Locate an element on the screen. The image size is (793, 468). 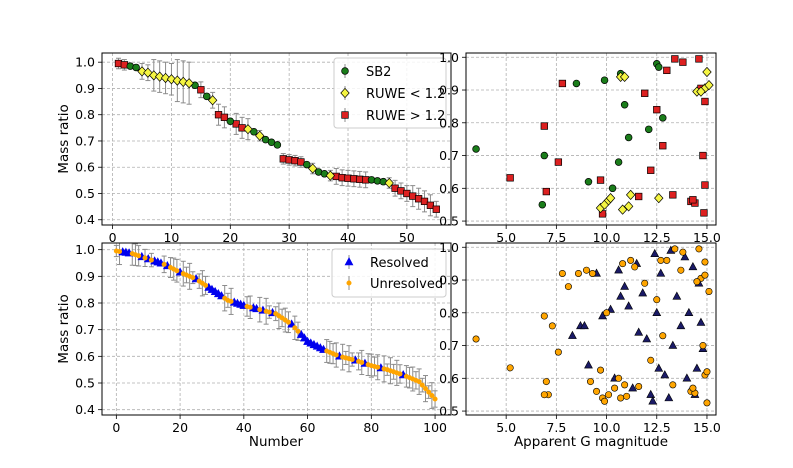
tick-label-y: 0.4 is located at coordinates (85, 219).